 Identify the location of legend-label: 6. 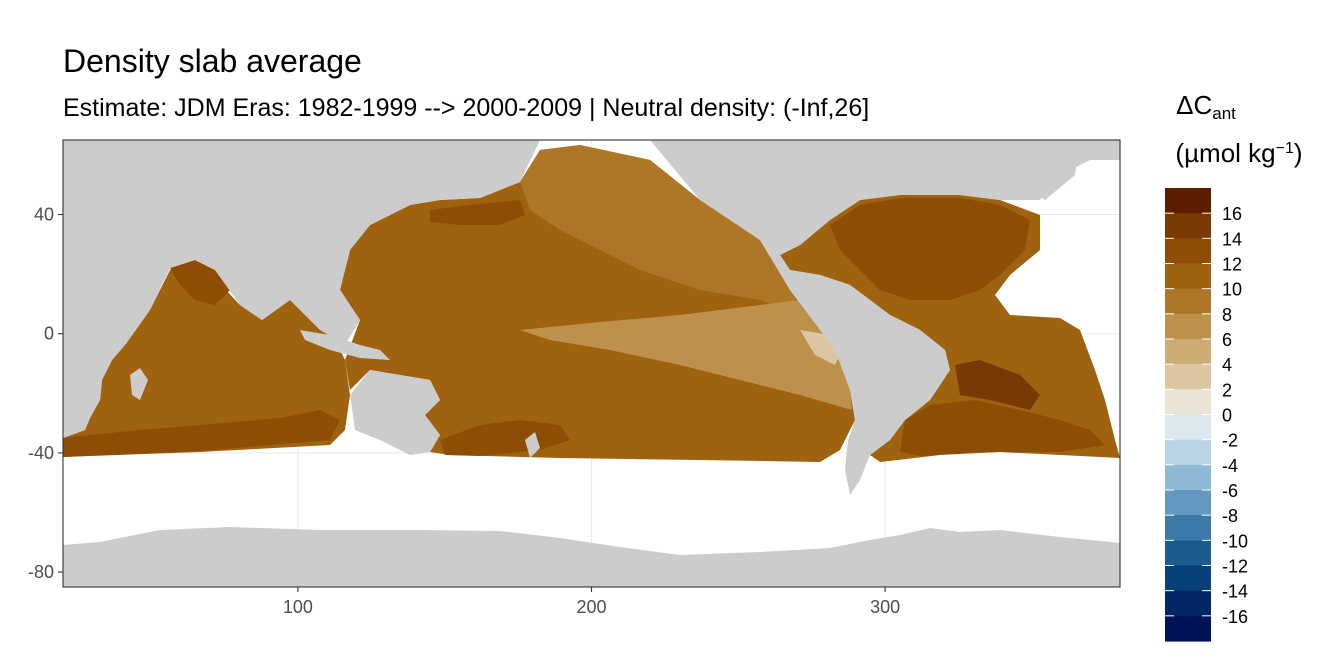
(1227, 340).